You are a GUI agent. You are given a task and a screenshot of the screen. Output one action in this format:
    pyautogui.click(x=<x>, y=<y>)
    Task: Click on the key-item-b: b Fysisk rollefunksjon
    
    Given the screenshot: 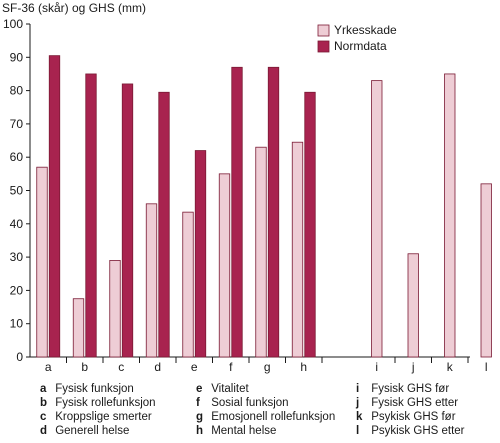 What is the action you would take?
    pyautogui.click(x=98, y=403)
    